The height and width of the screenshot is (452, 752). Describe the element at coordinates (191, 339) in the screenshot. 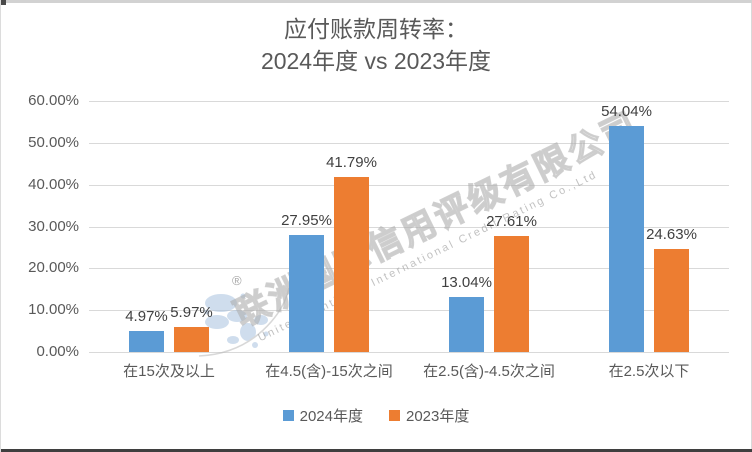

I see `bar-2023年度-1` at that location.